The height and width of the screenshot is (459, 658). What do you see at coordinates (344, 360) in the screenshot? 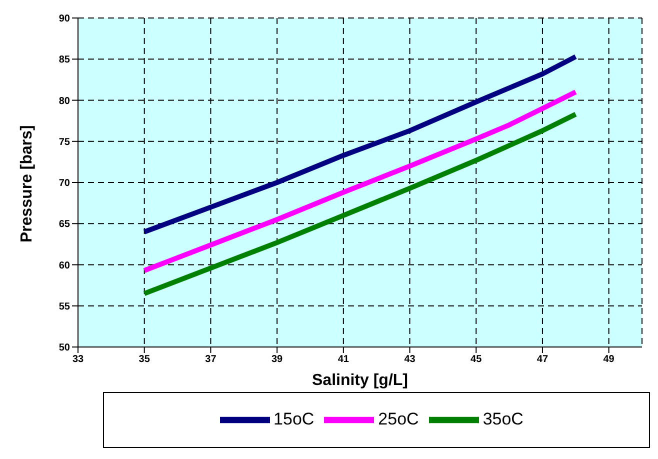
I see `x-tick-label: 41` at bounding box center [344, 360].